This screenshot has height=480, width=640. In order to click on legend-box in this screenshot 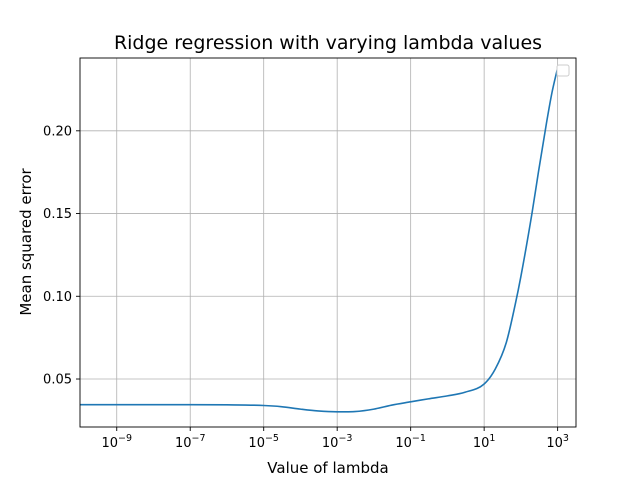, I will do `click(563, 70)`.